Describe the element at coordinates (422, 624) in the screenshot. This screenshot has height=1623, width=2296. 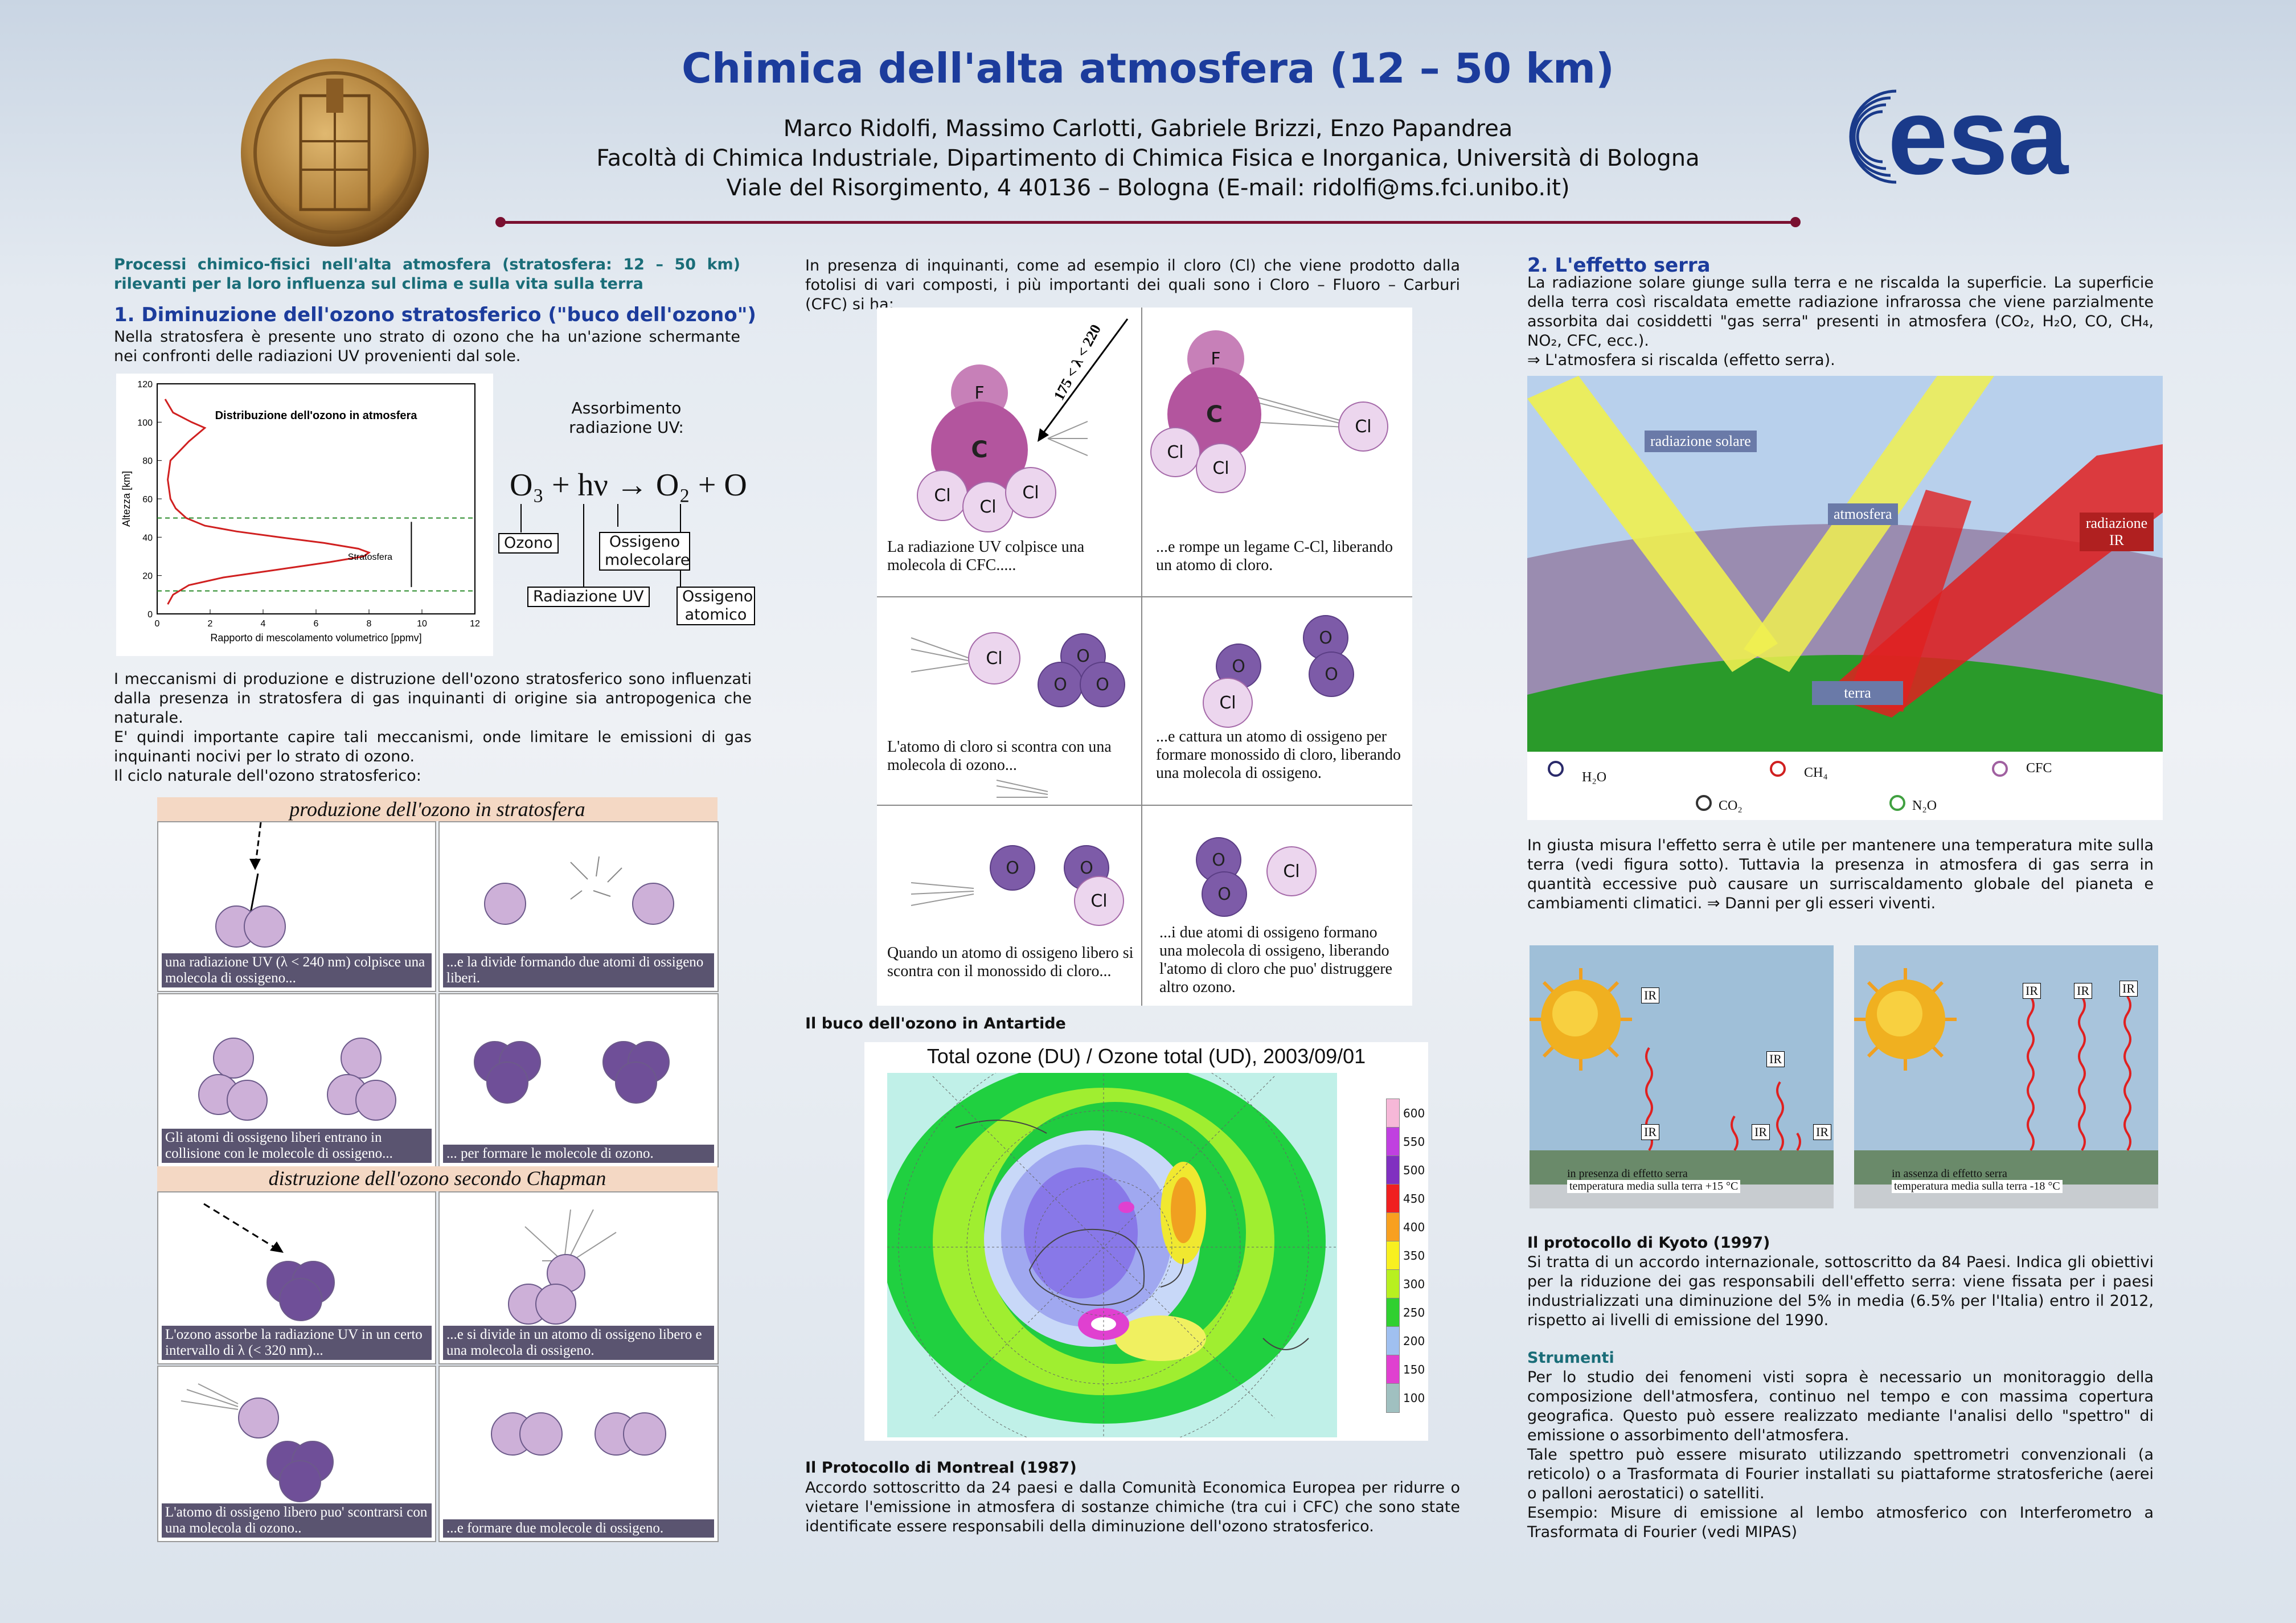
I see `x-tick-label: 10` at that location.